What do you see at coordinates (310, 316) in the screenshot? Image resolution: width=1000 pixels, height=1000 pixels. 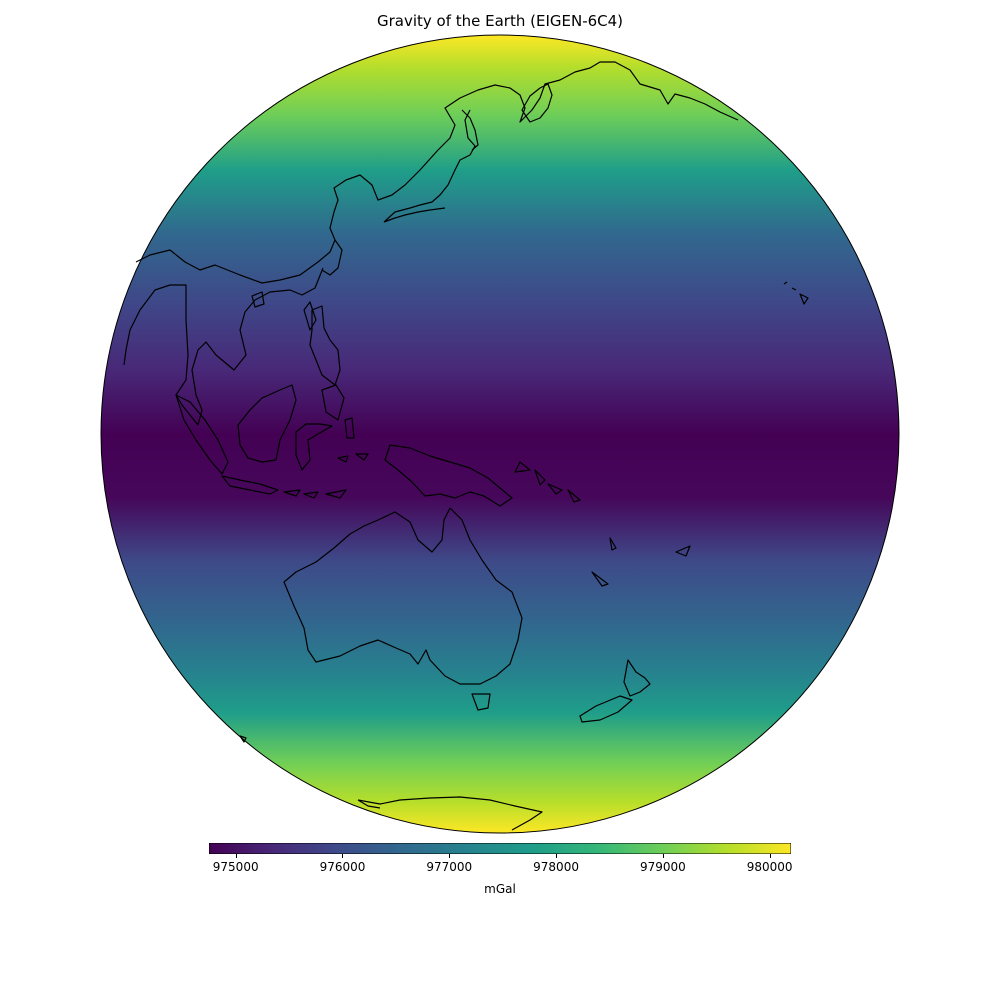 I see `taiwan-coastline` at bounding box center [310, 316].